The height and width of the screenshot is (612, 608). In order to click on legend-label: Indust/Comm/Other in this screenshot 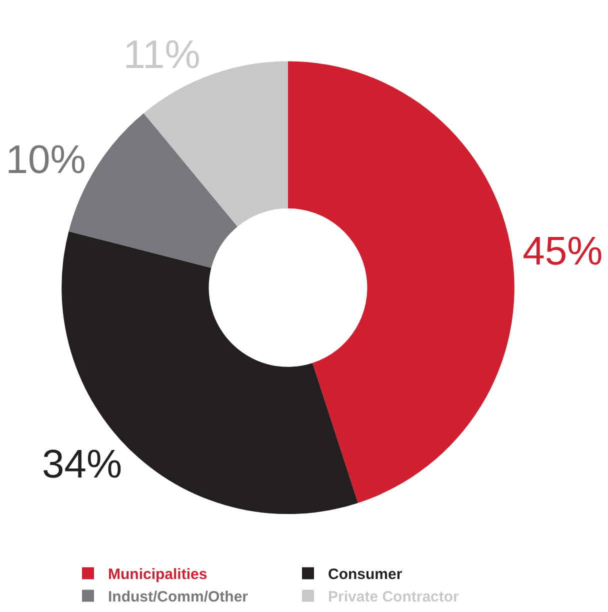, I will do `click(178, 597)`.